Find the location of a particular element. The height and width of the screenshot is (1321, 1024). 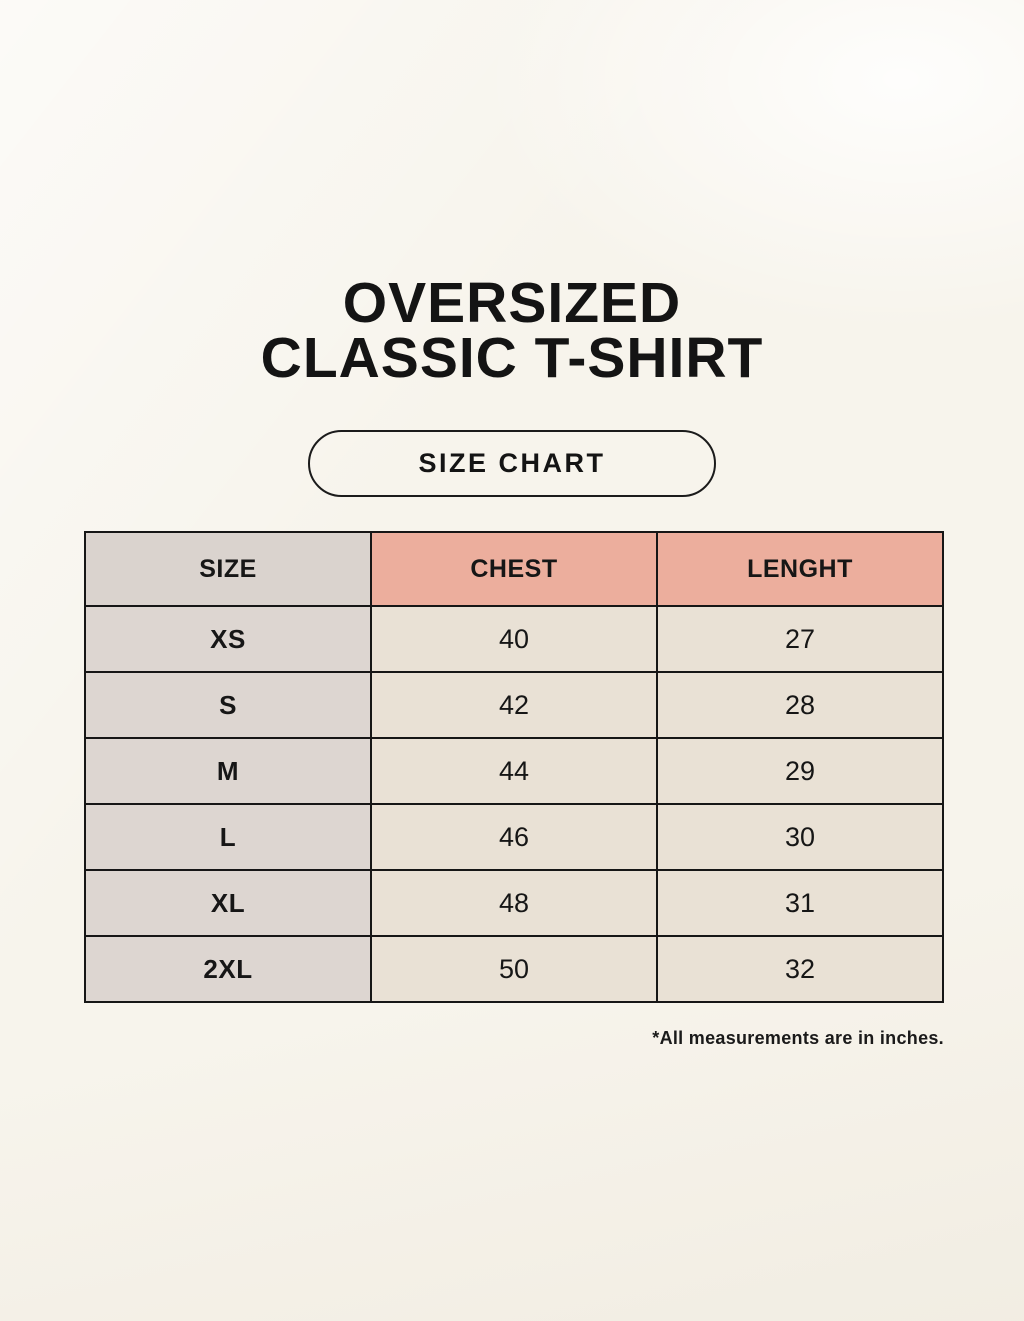

table-row-m: M 44 29 is located at coordinates (514, 771).